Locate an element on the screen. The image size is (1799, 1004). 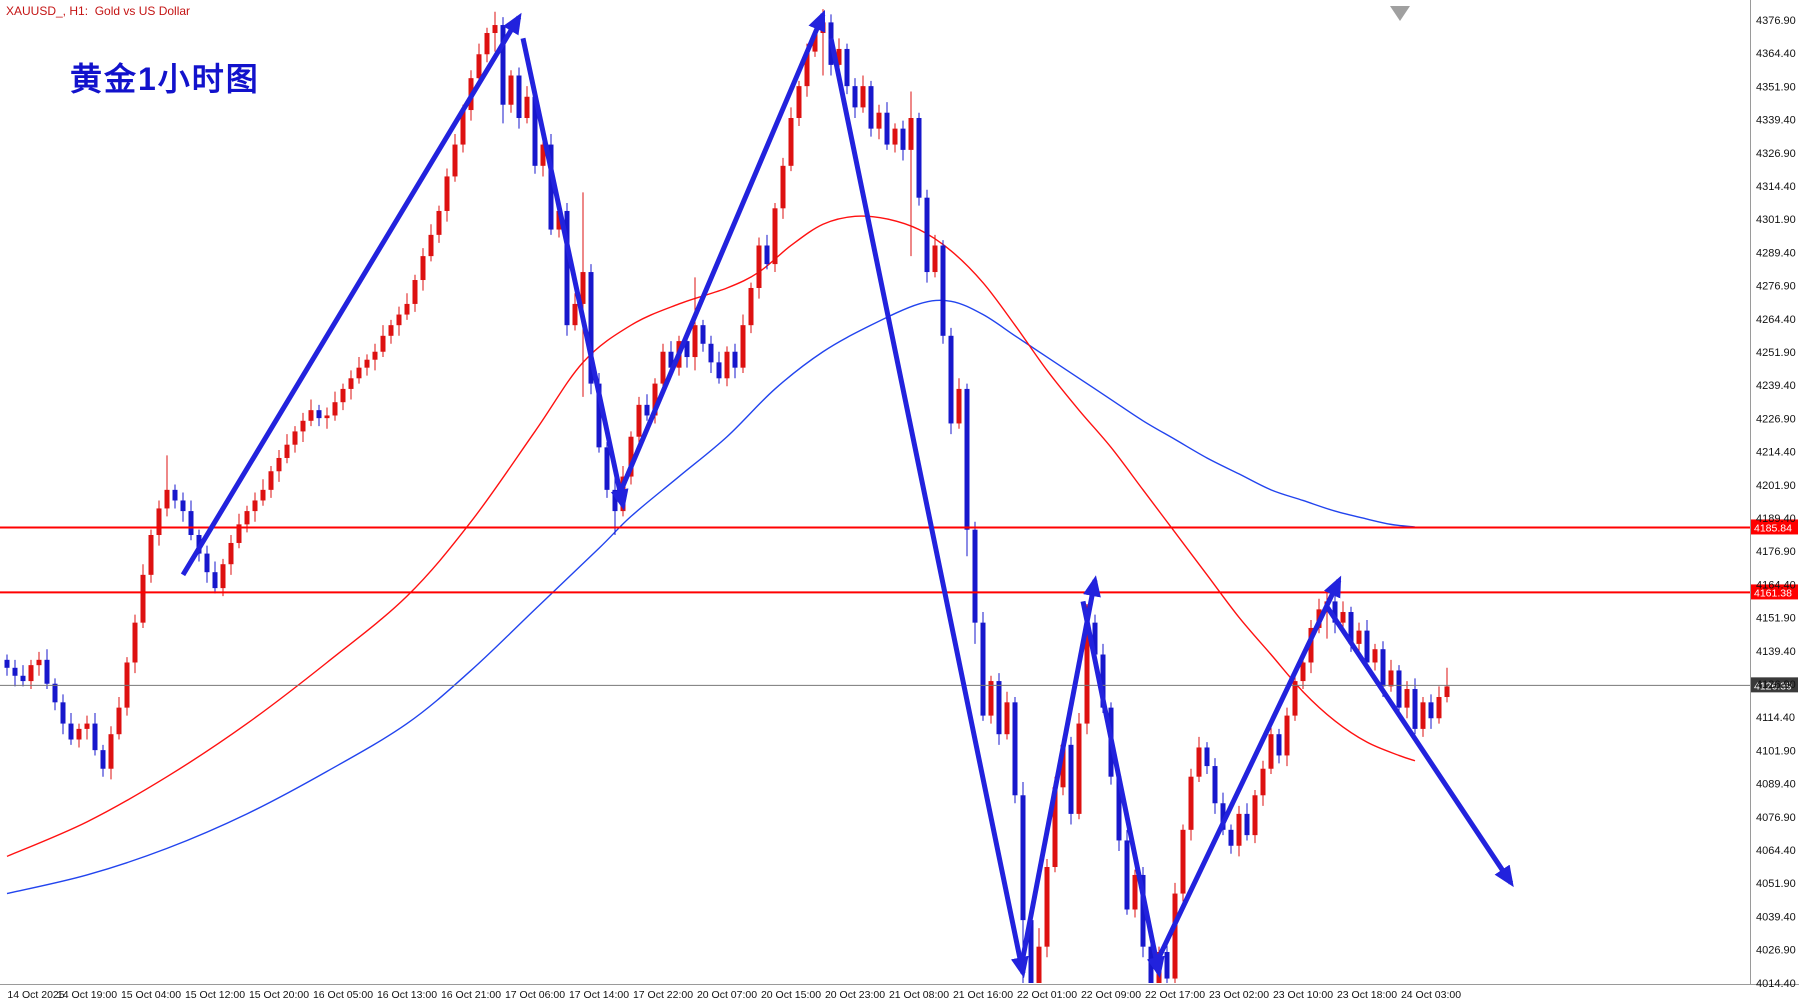
price-axis-label: 4239.40 is located at coordinates (1776, 386).